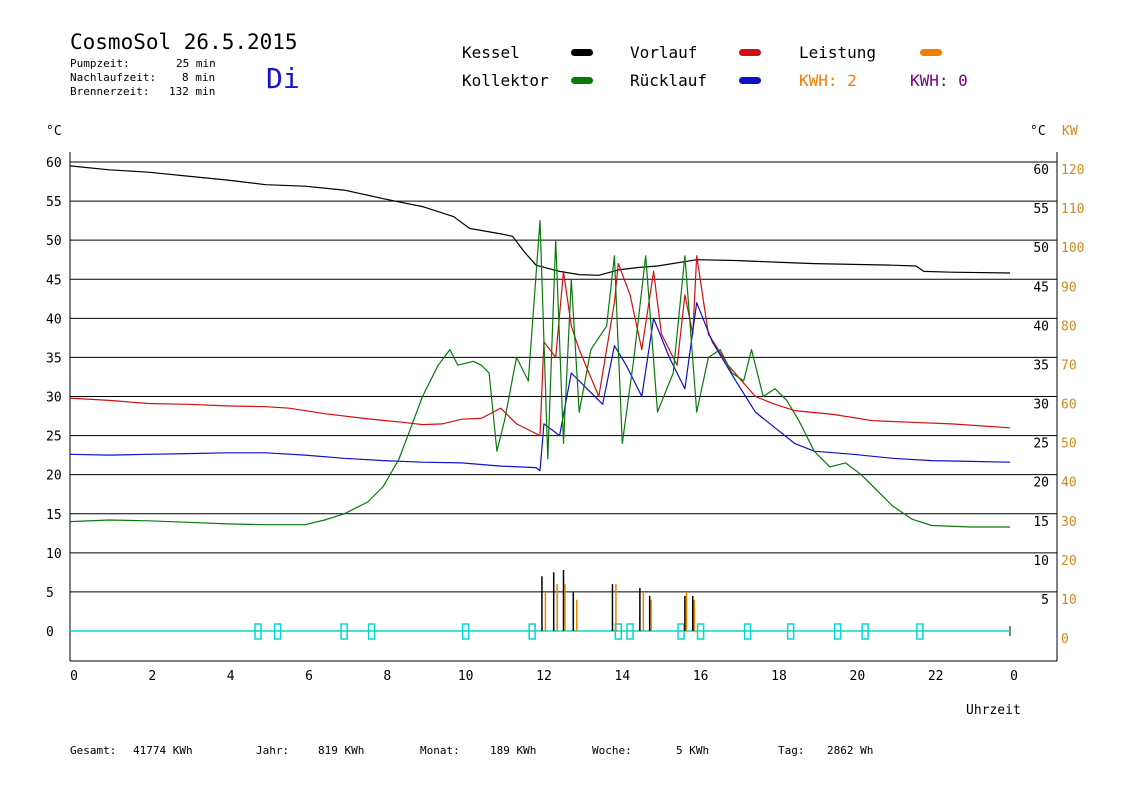  Describe the element at coordinates (1041, 365) in the screenshot. I see `y-tick-right-35: 35` at that location.